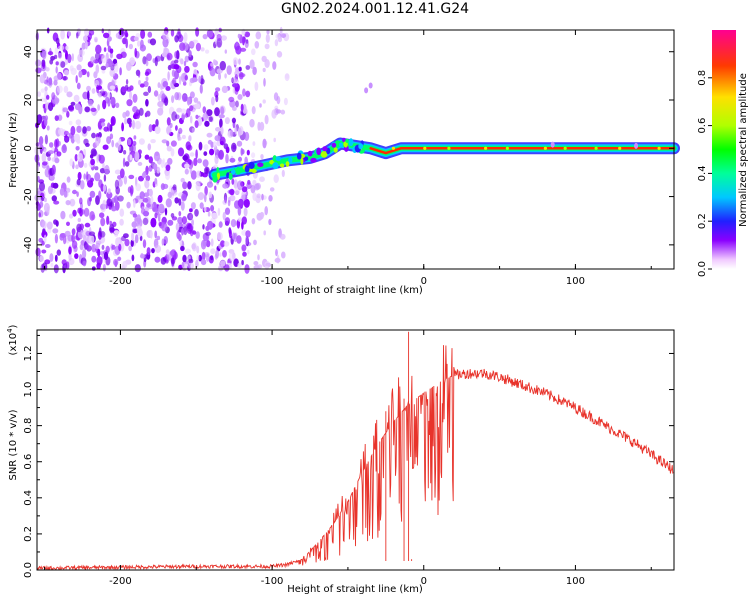  I want to click on x-tick-label: 100, so click(575, 581).